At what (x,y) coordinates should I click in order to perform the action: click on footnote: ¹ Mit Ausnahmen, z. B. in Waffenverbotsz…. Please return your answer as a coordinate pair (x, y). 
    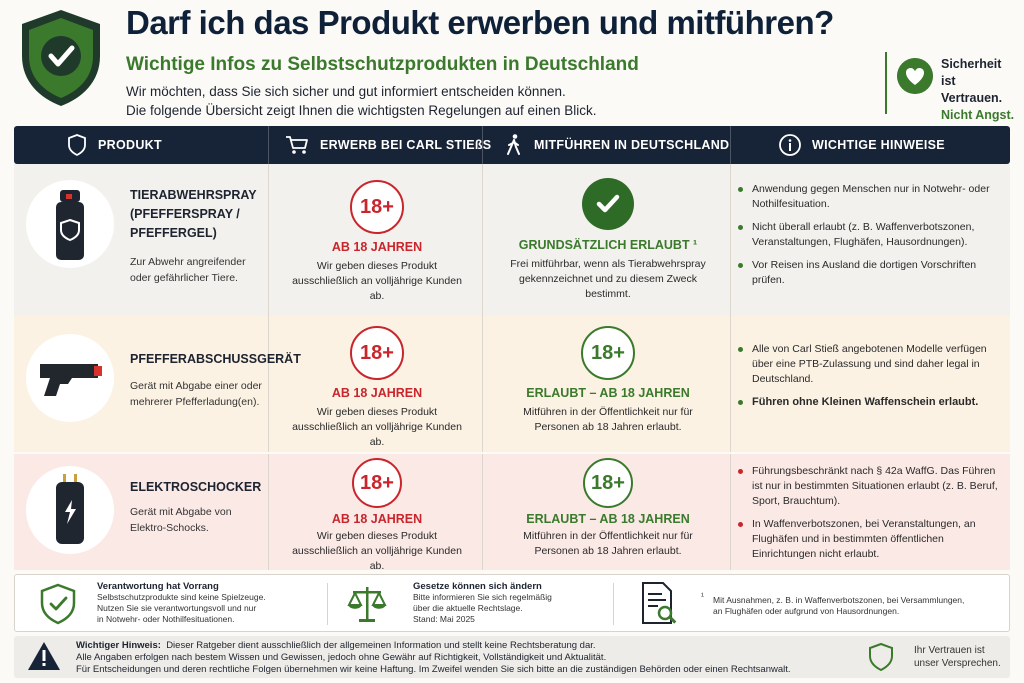
    Looking at the image, I should click on (833, 604).